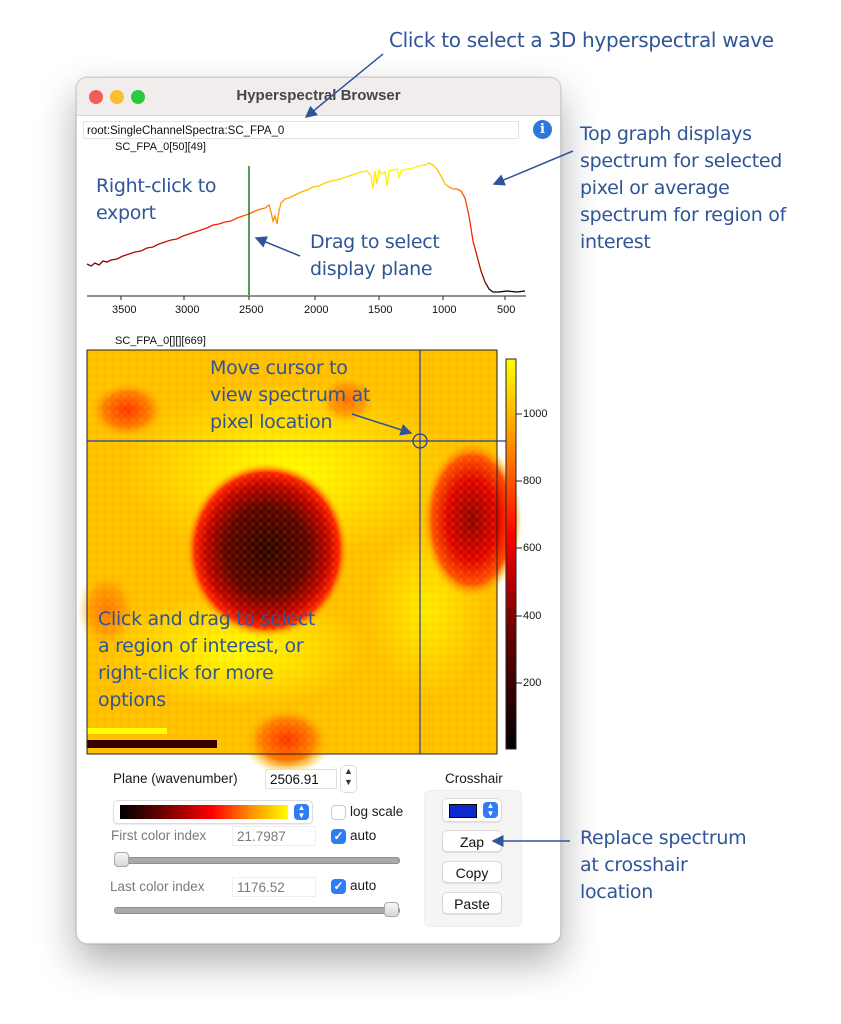 Image resolution: width=841 pixels, height=1024 pixels. What do you see at coordinates (160, 147) in the screenshot?
I see `spectrum-graph-label: SC_FPA_0[50][49]` at bounding box center [160, 147].